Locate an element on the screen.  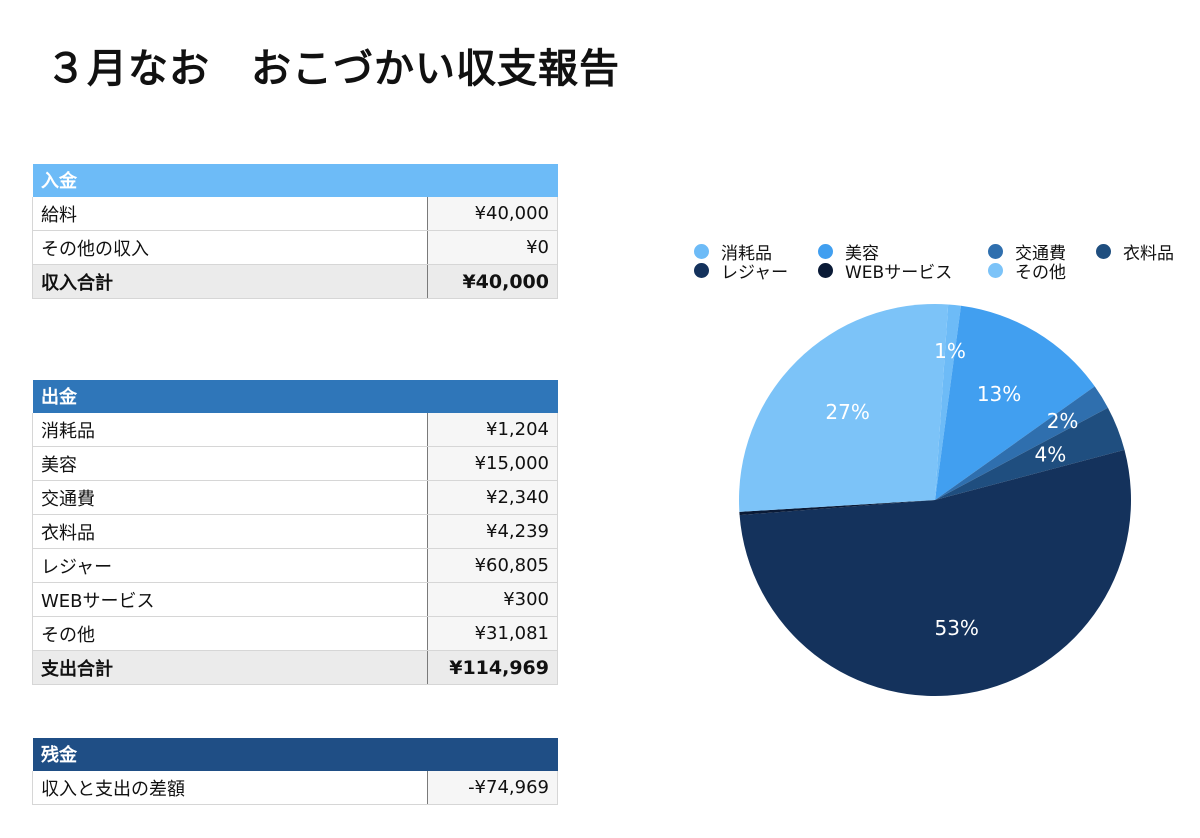
table-row: 収入と支出の差額 -¥74,969 is located at coordinates (295, 787).